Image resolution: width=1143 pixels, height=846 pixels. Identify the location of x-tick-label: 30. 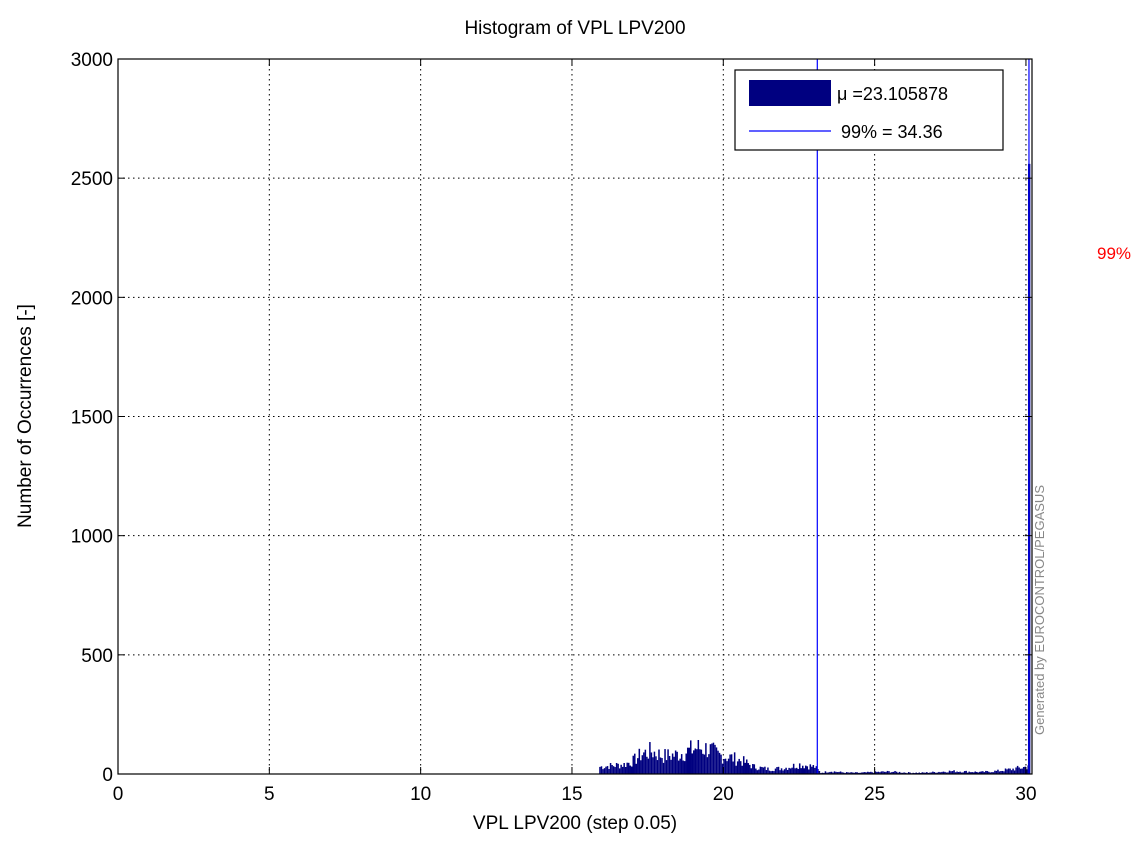
(1025, 794).